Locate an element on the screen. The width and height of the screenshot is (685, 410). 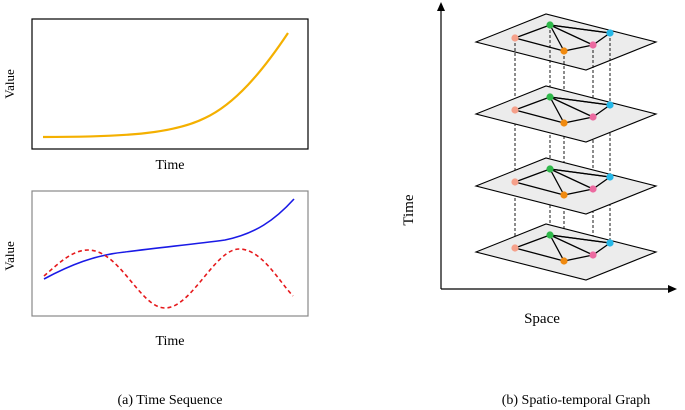
top-chart-exponential-line is located at coordinates (165, 85).